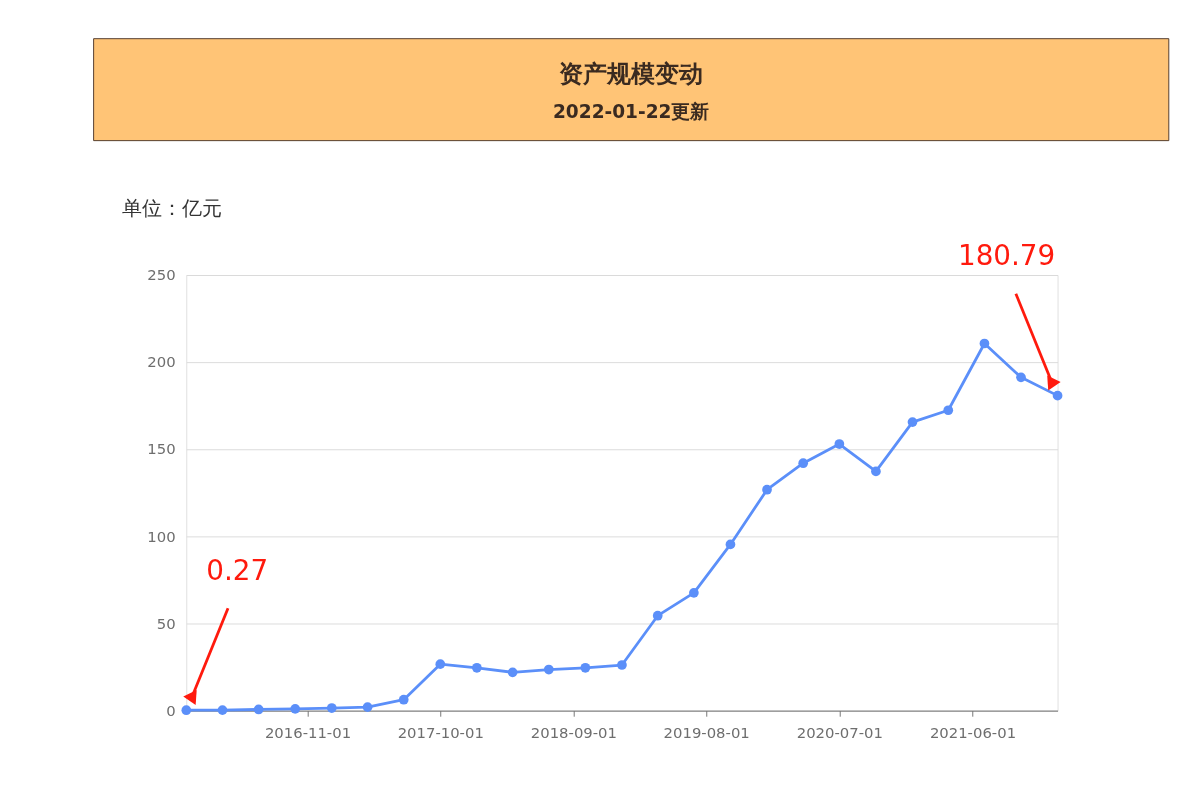 The height and width of the screenshot is (800, 1179). Describe the element at coordinates (1006, 255) in the screenshot. I see `data-label: 180.79` at that location.